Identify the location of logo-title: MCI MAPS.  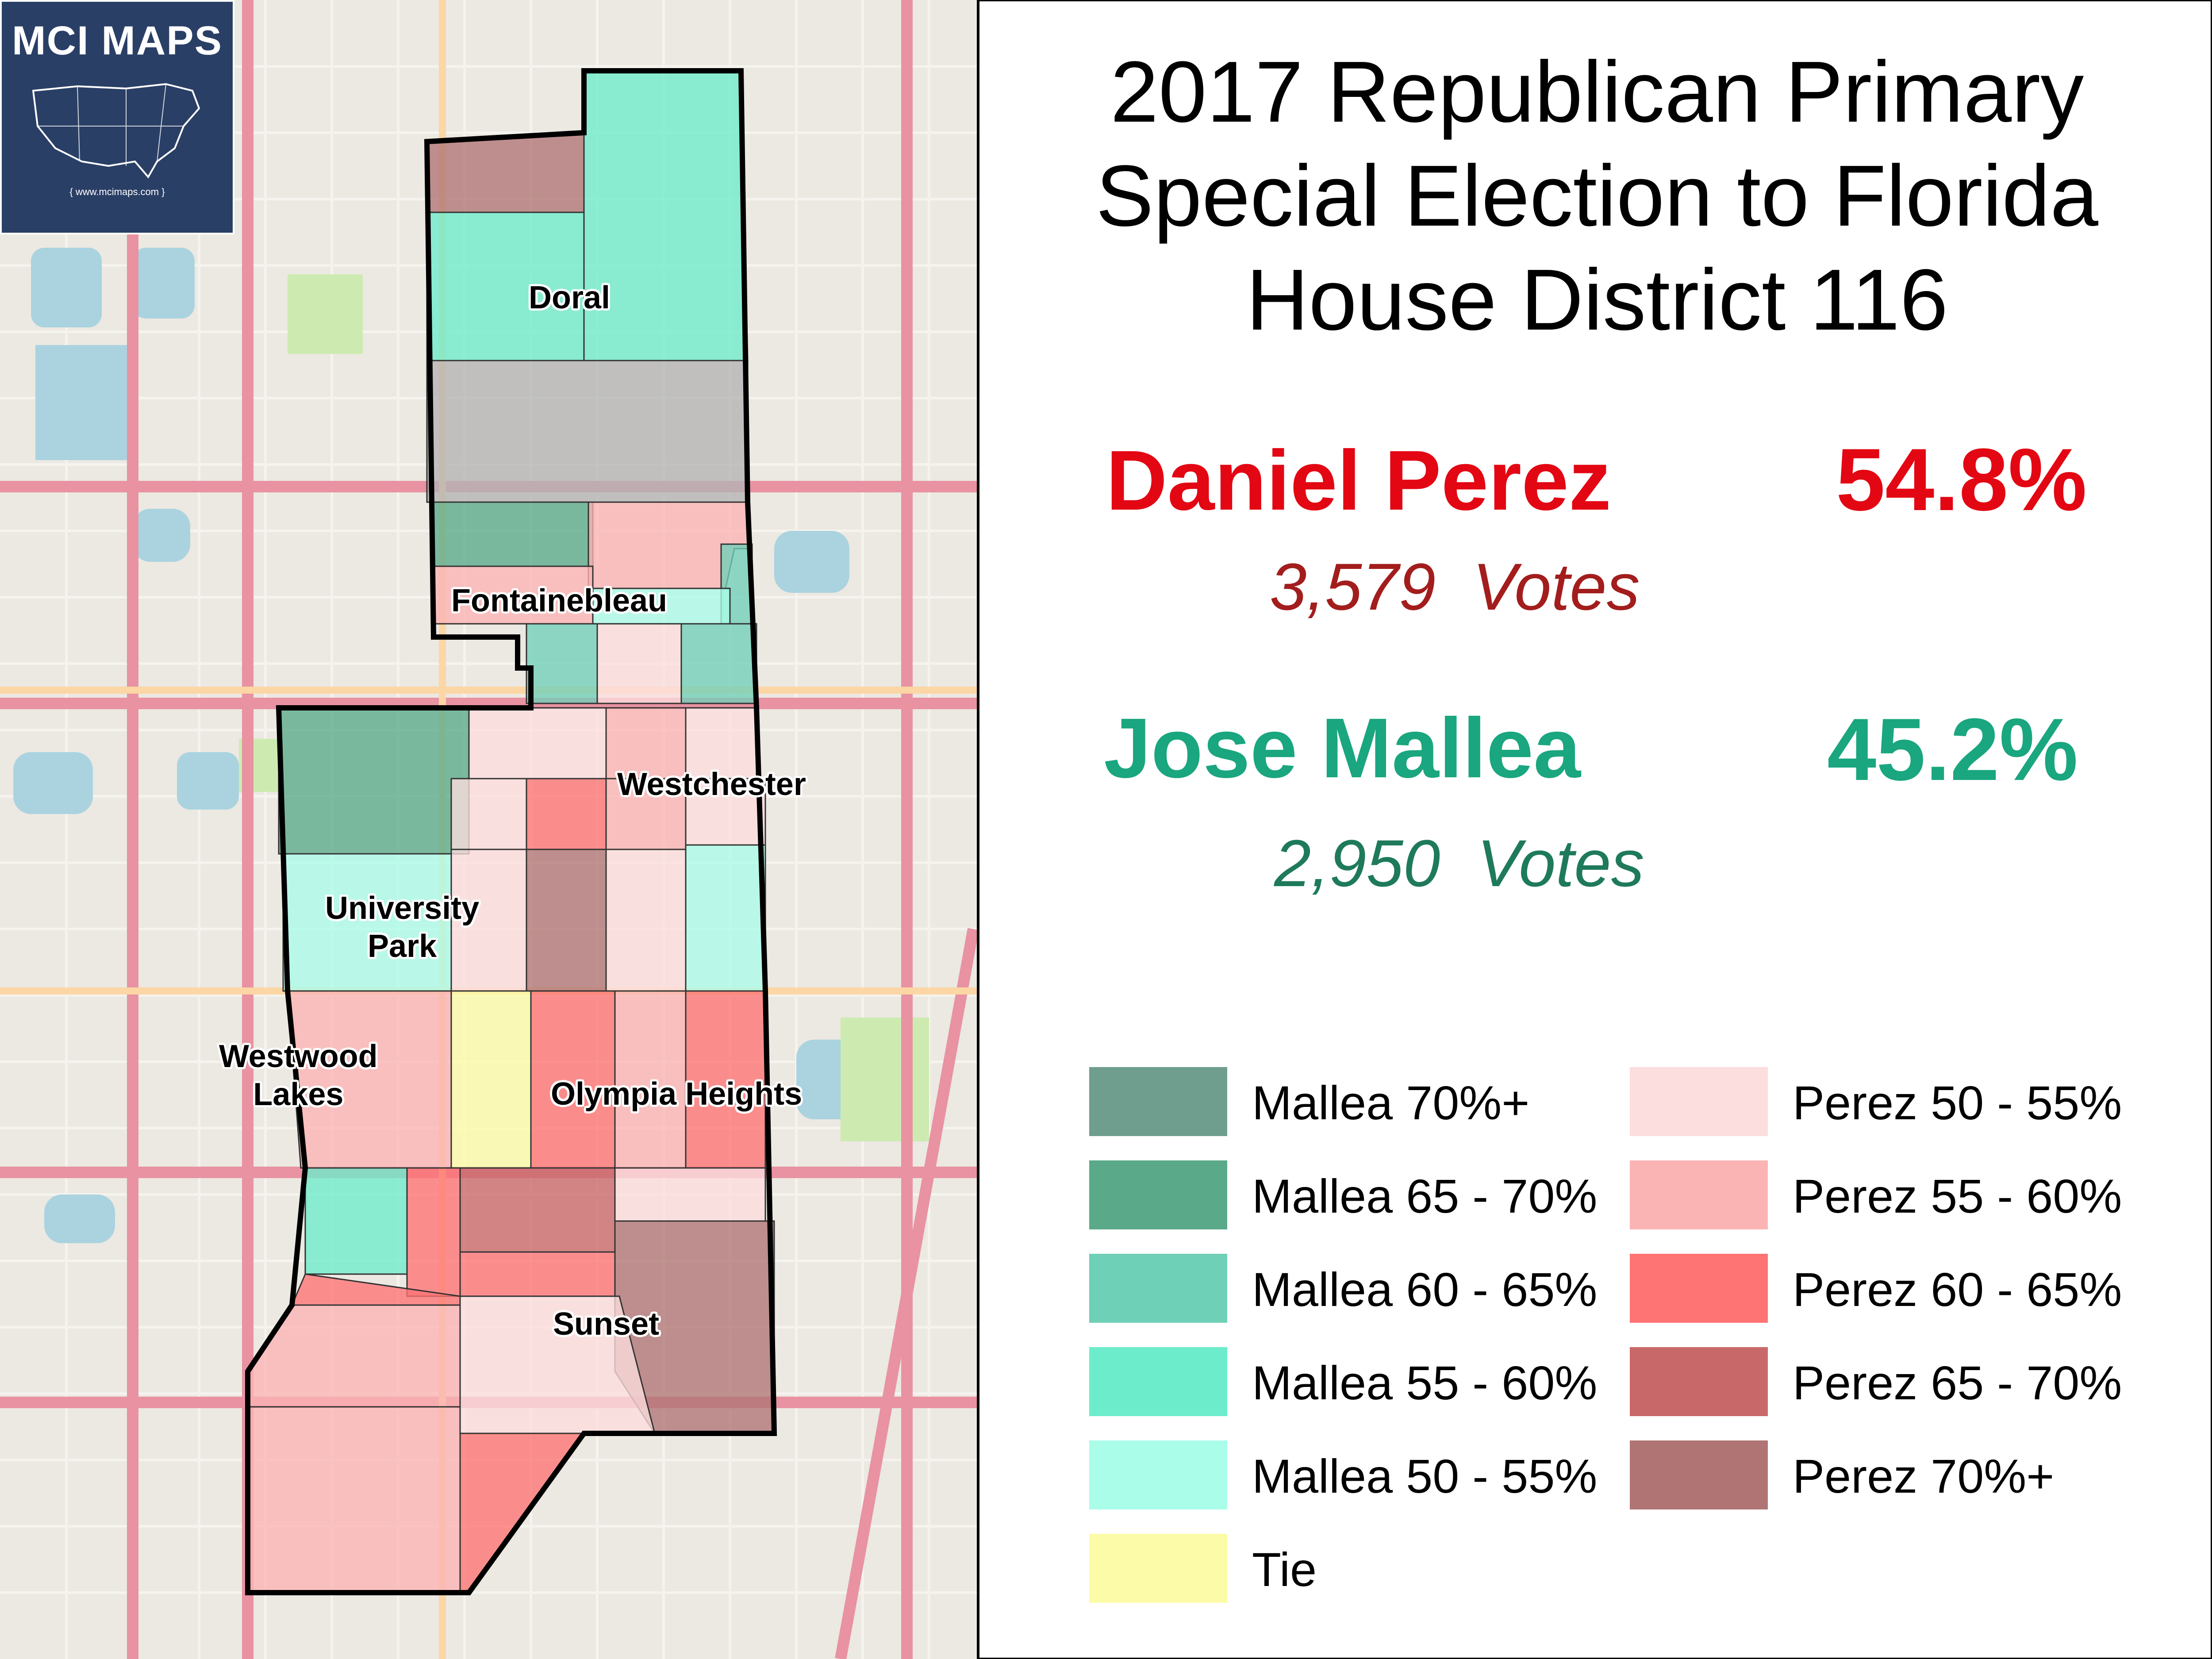
(117, 40).